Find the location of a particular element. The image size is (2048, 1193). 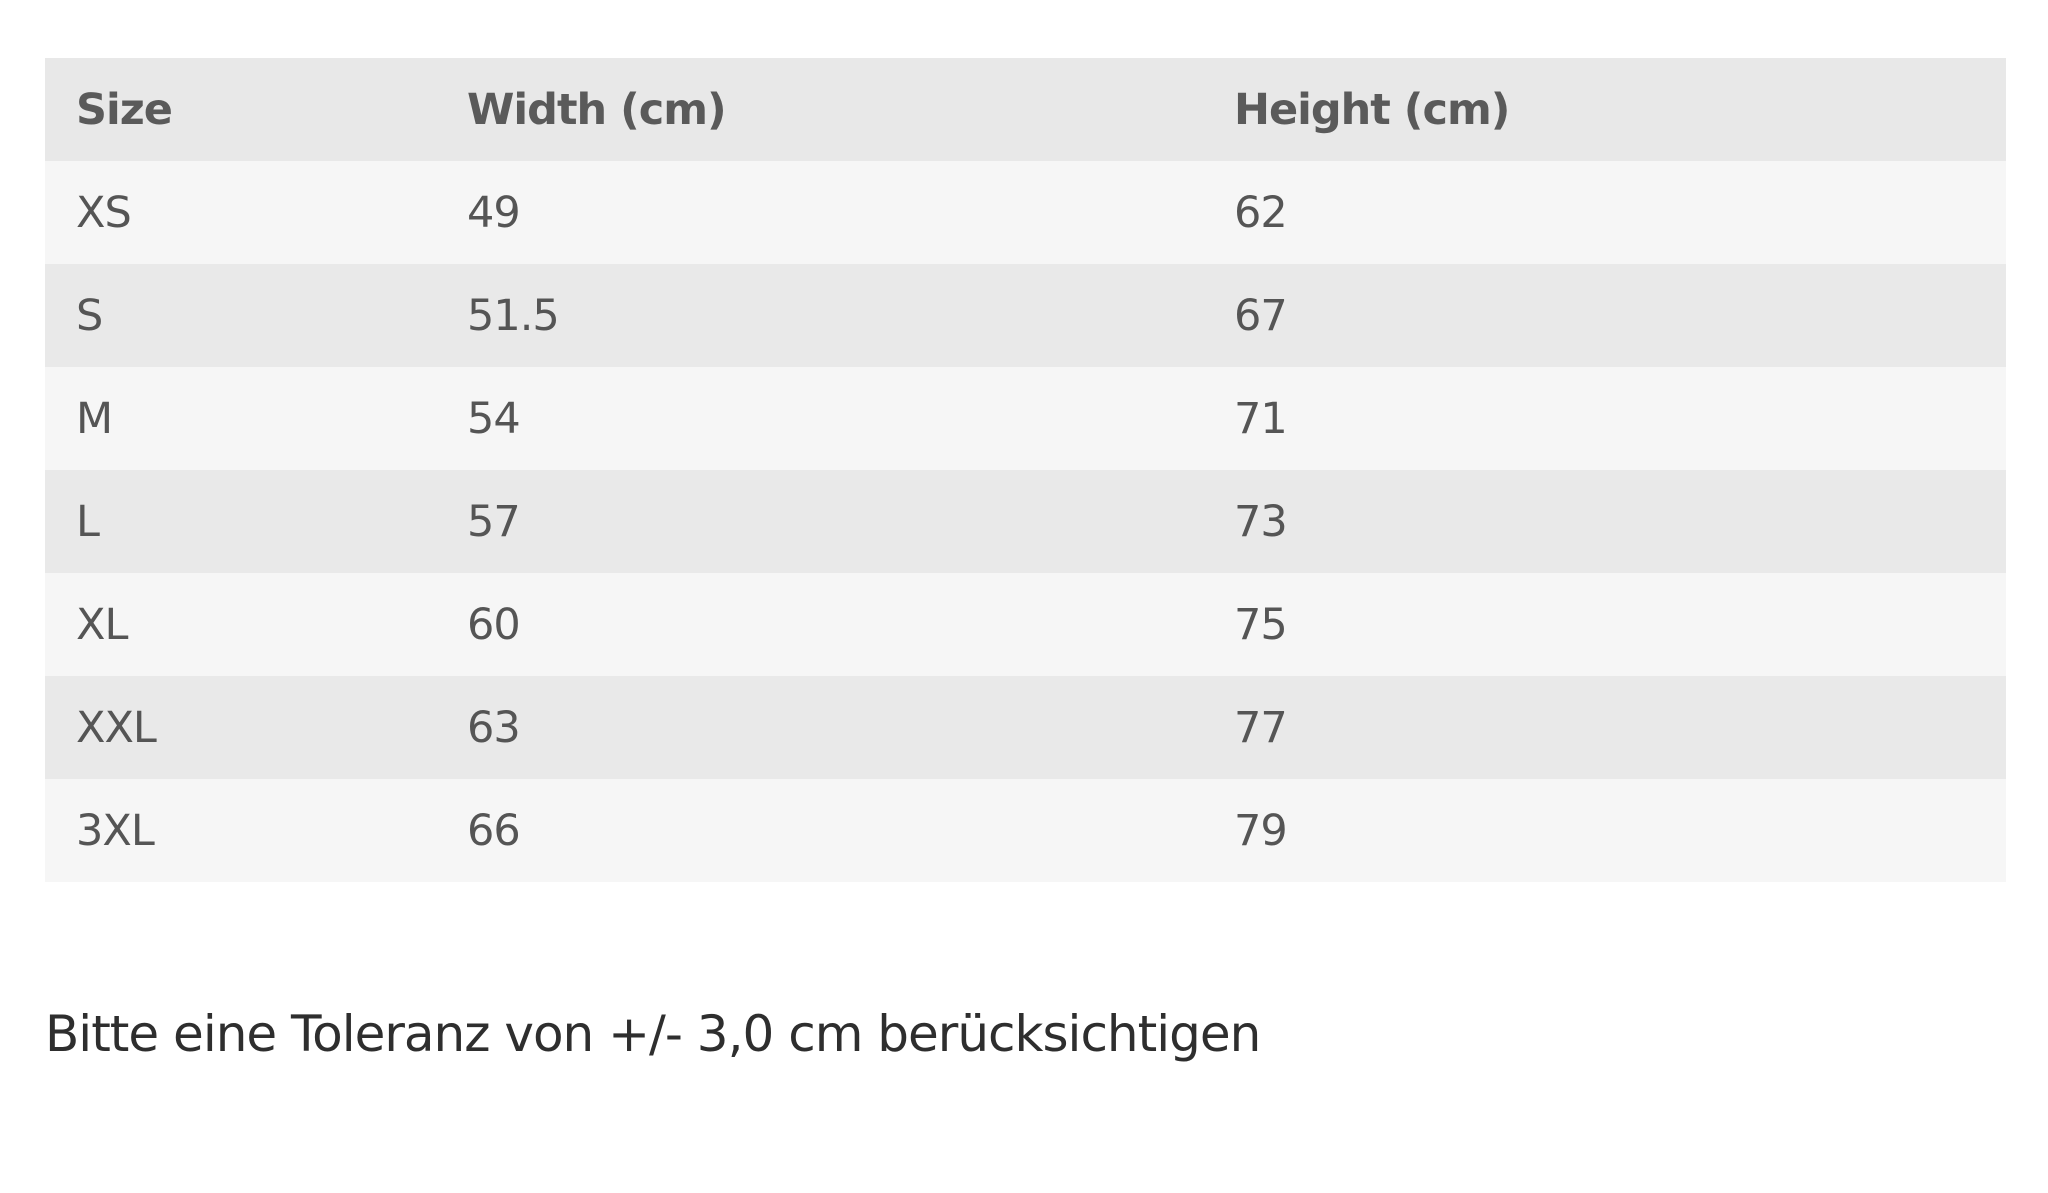

cell-size: 3XL is located at coordinates (240, 830).